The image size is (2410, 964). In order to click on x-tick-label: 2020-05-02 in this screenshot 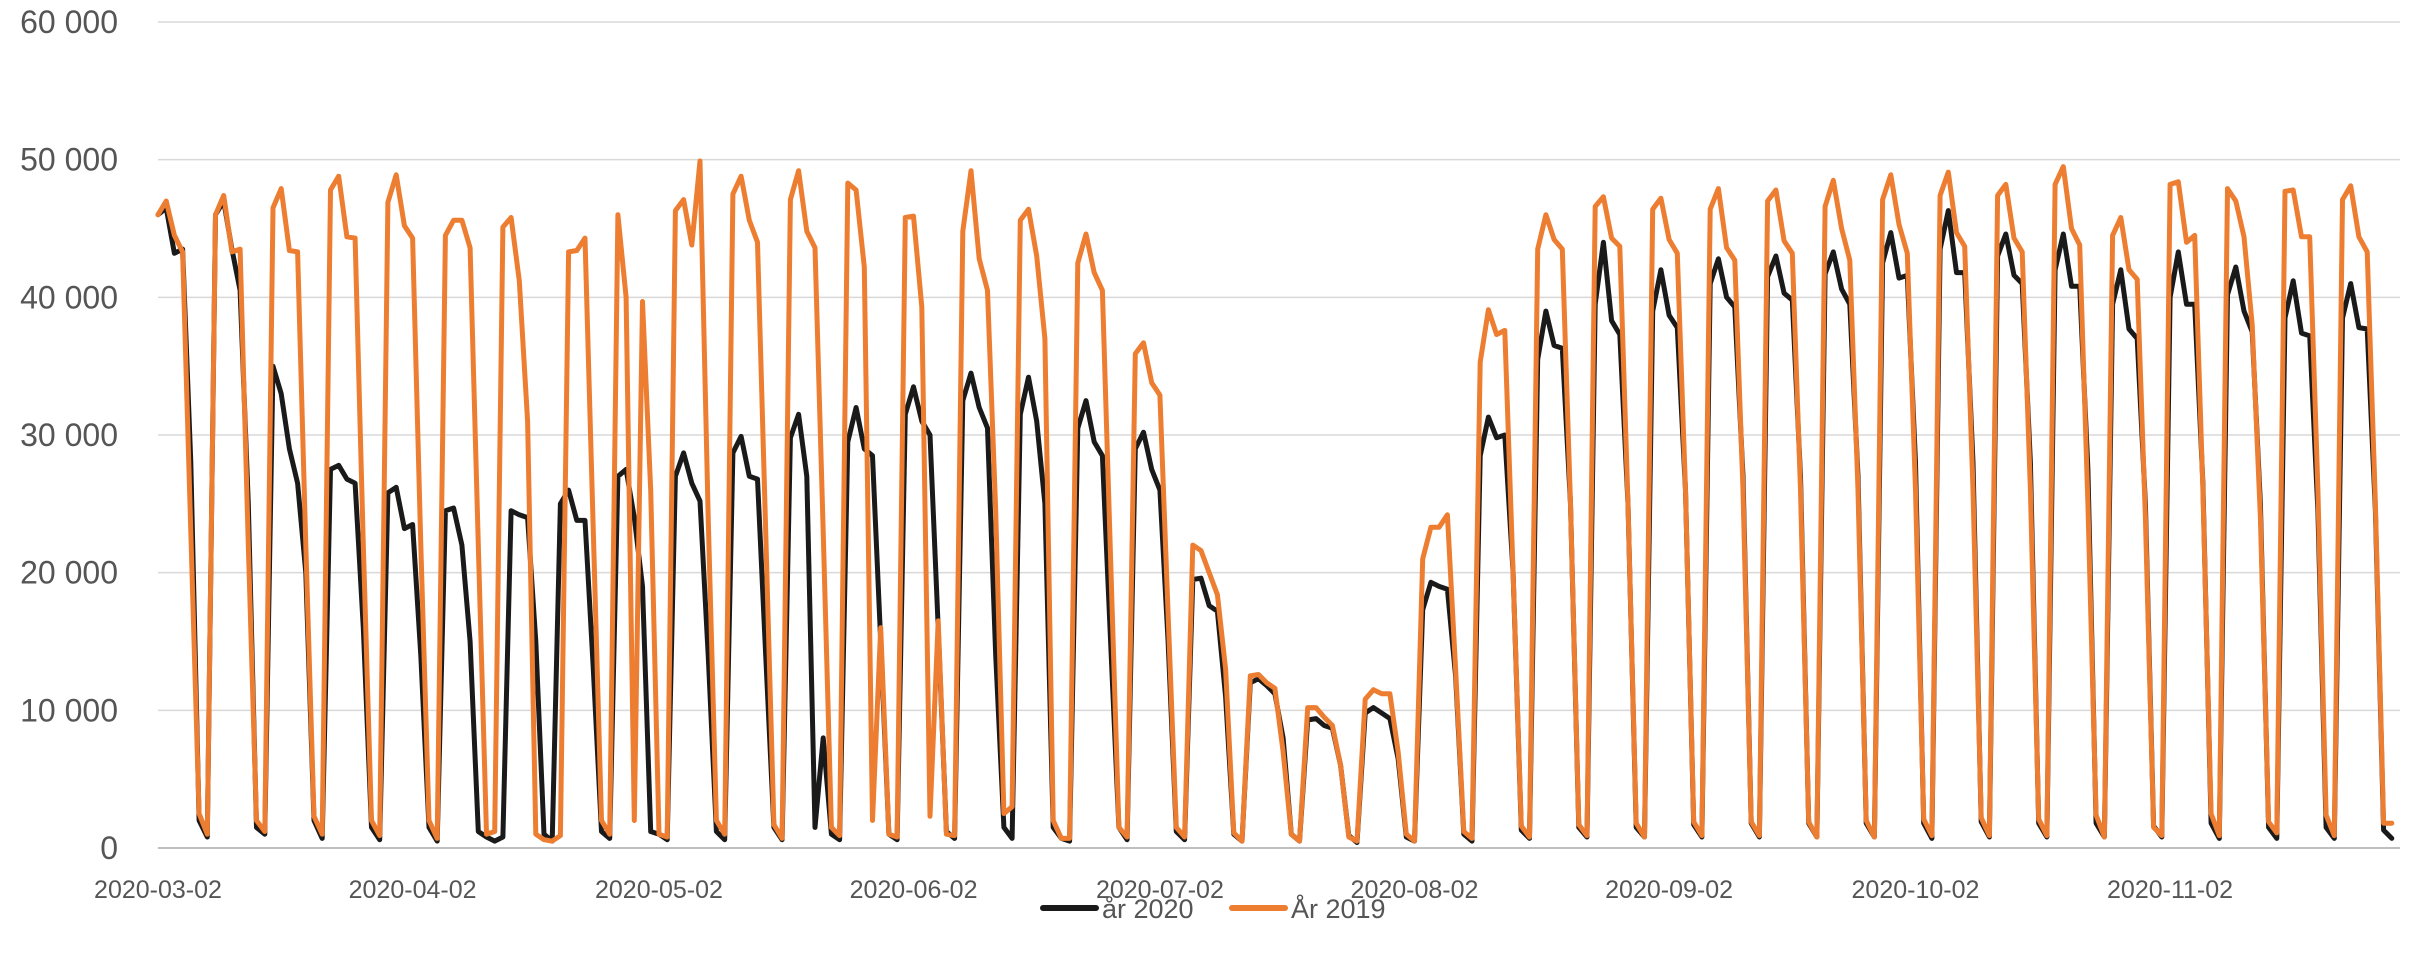, I will do `click(659, 890)`.